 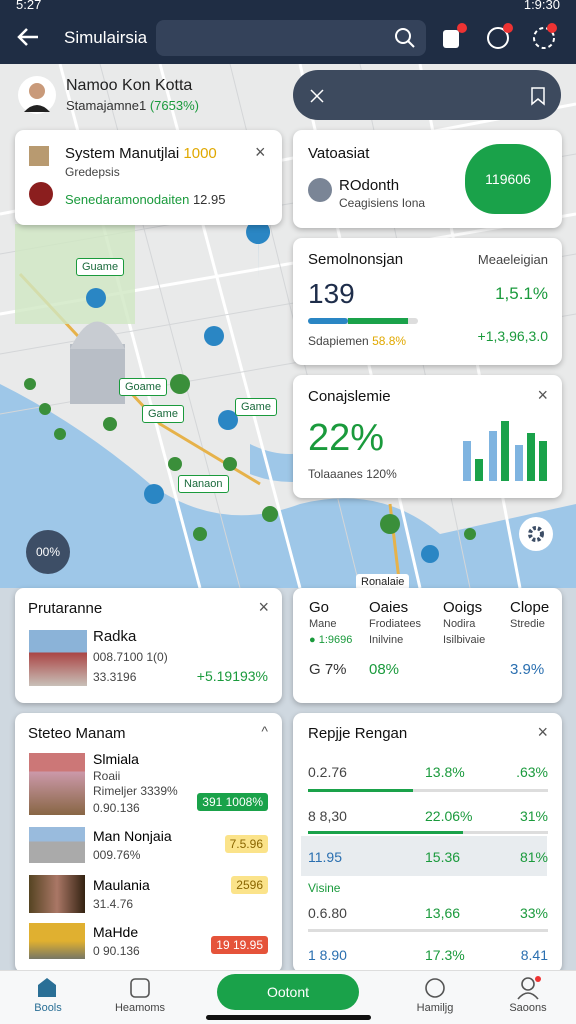 I want to click on col-line: ● 1:9696, so click(x=331, y=640).